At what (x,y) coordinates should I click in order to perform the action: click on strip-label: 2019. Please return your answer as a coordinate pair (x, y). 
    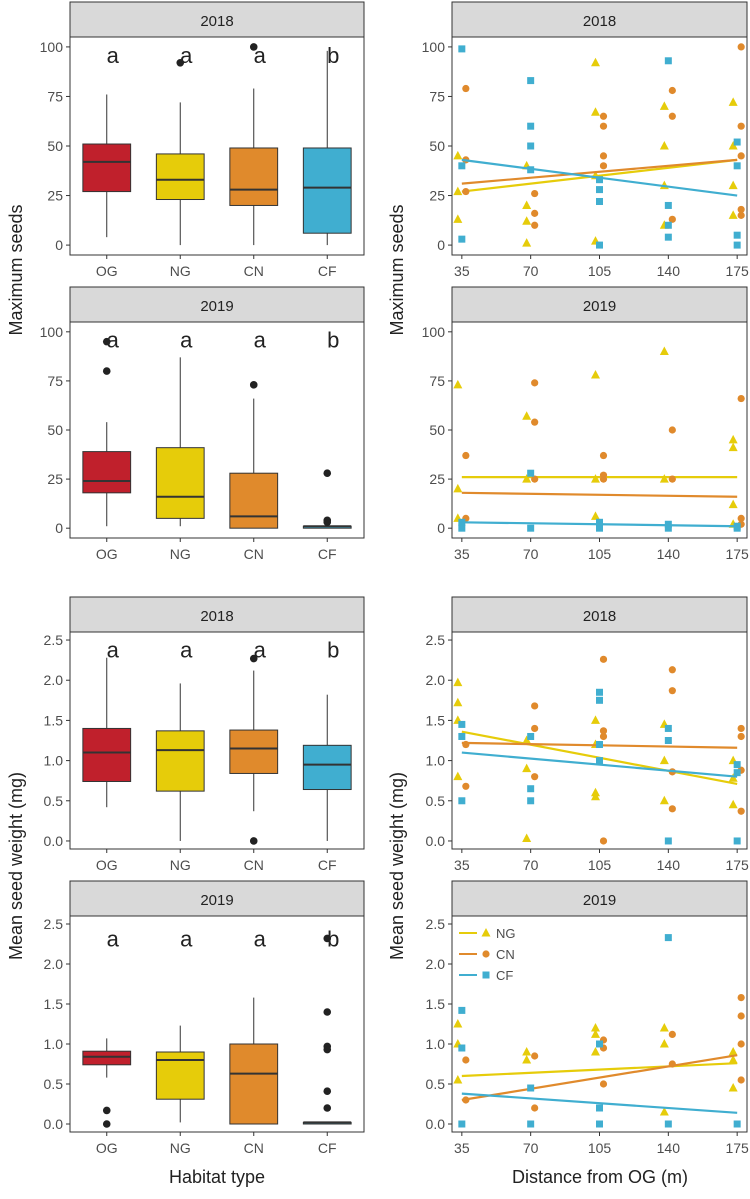
    Looking at the image, I should click on (599, 306).